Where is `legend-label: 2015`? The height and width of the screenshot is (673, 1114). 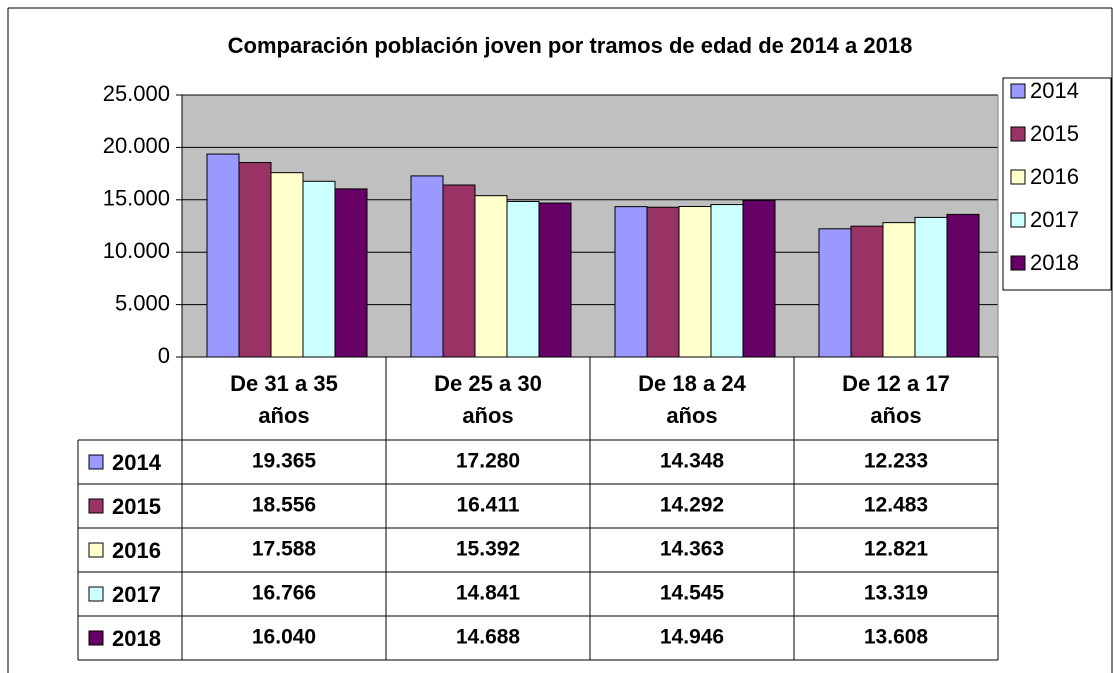
legend-label: 2015 is located at coordinates (1054, 133).